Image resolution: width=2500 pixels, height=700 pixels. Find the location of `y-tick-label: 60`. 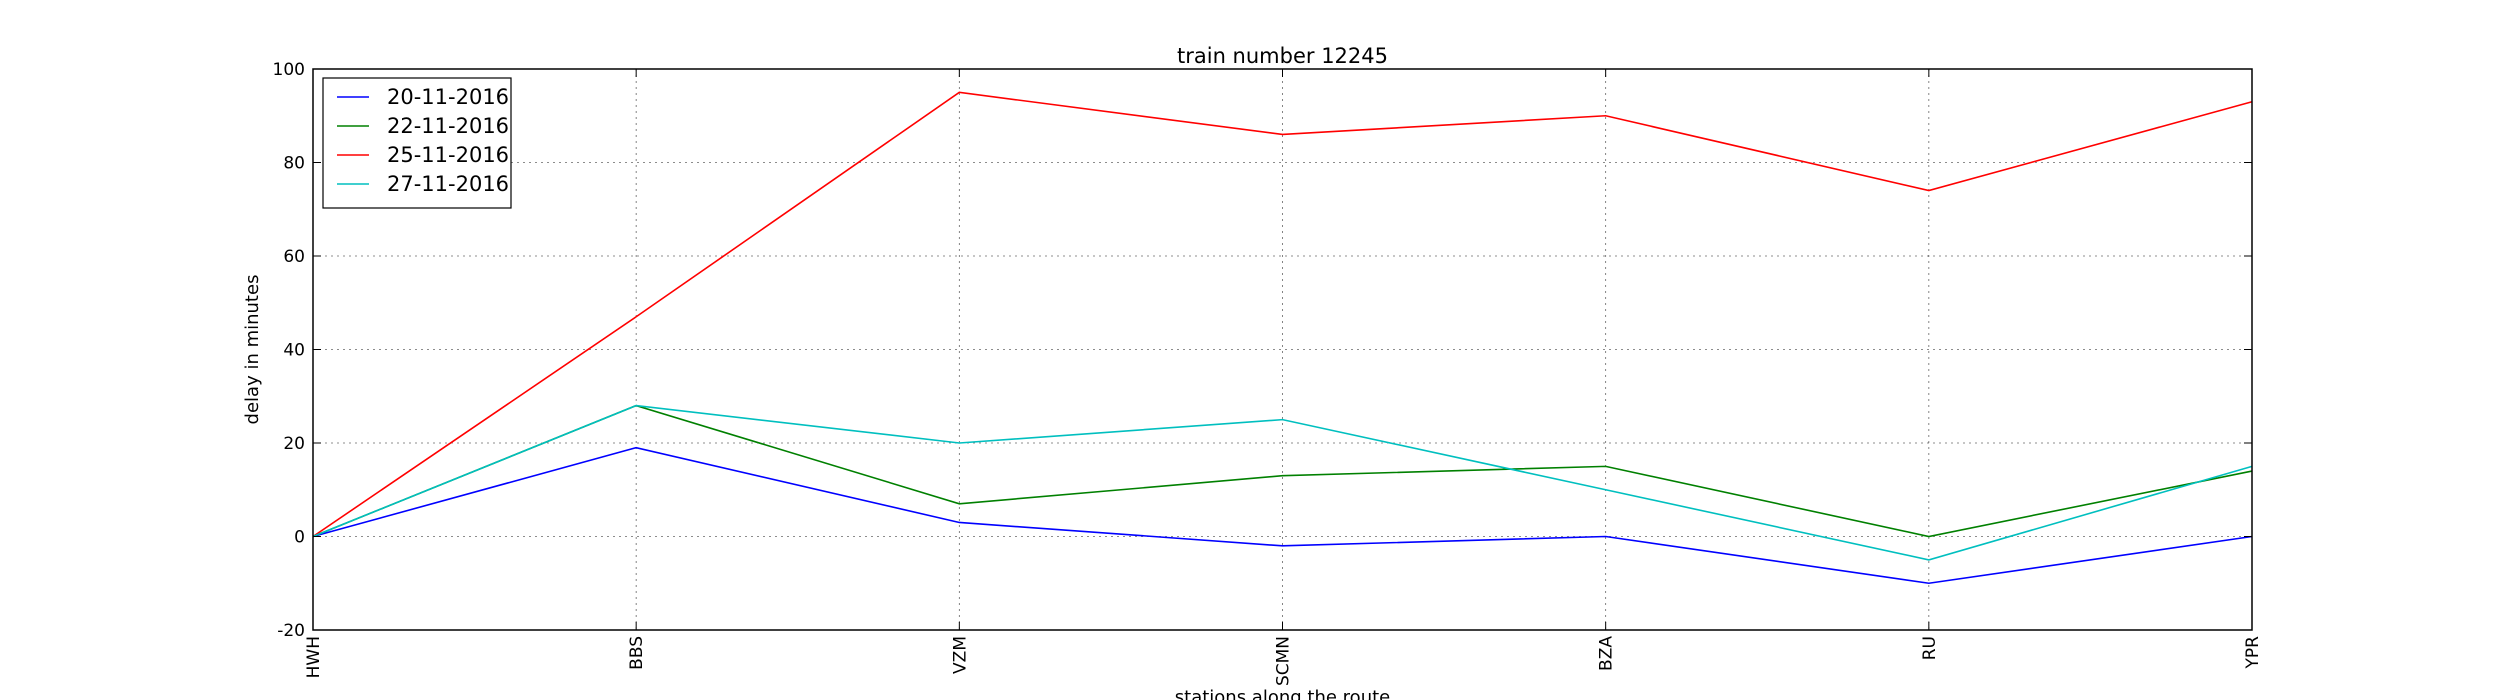

y-tick-label: 60 is located at coordinates (294, 257).